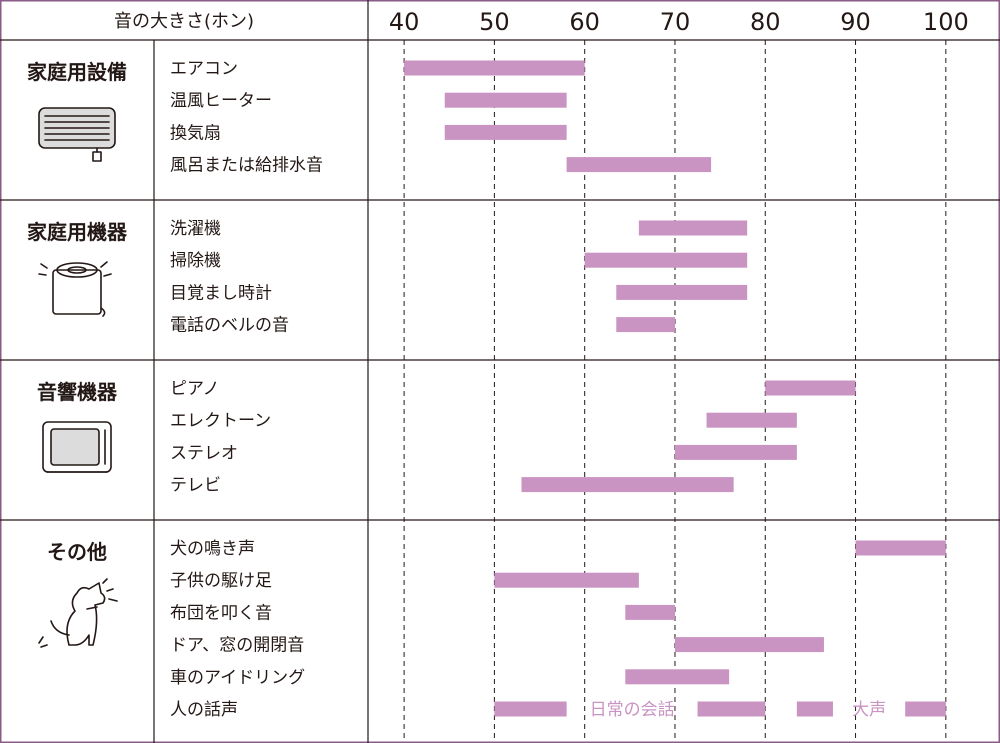 The image size is (1000, 743). I want to click on item-label: 掃除機, so click(195, 261).